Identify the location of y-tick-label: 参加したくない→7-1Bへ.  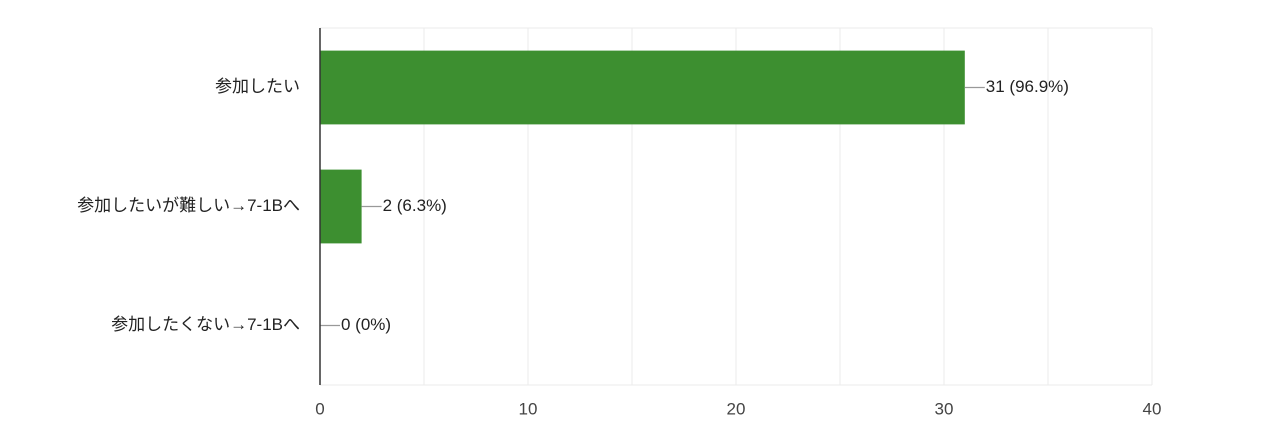
(205, 324).